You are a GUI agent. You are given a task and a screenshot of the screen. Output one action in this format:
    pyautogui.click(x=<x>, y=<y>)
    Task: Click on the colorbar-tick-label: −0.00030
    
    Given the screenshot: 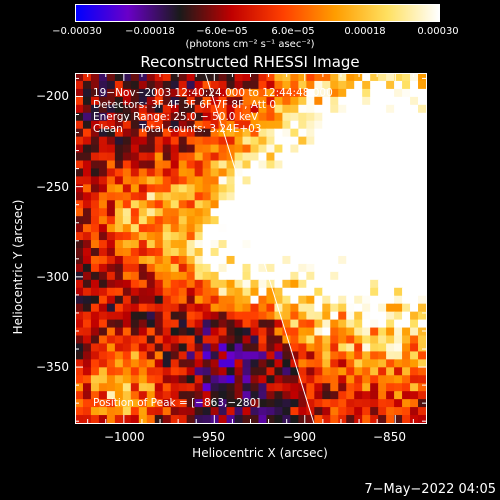 What is the action you would take?
    pyautogui.click(x=77, y=31)
    